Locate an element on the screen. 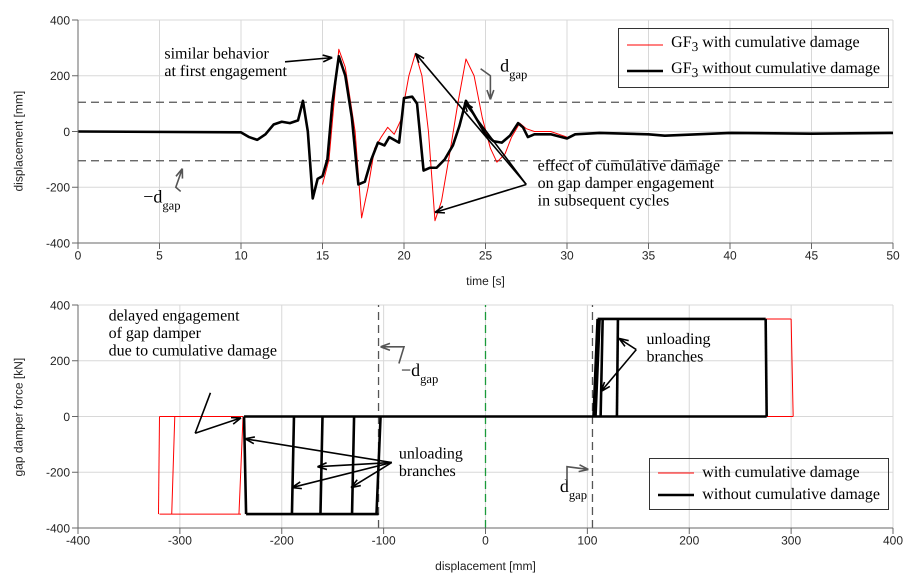 This screenshot has height=581, width=913. annotation: effect of cumulative damage on gap damper engagement in subsequent cycles is located at coordinates (629, 184).